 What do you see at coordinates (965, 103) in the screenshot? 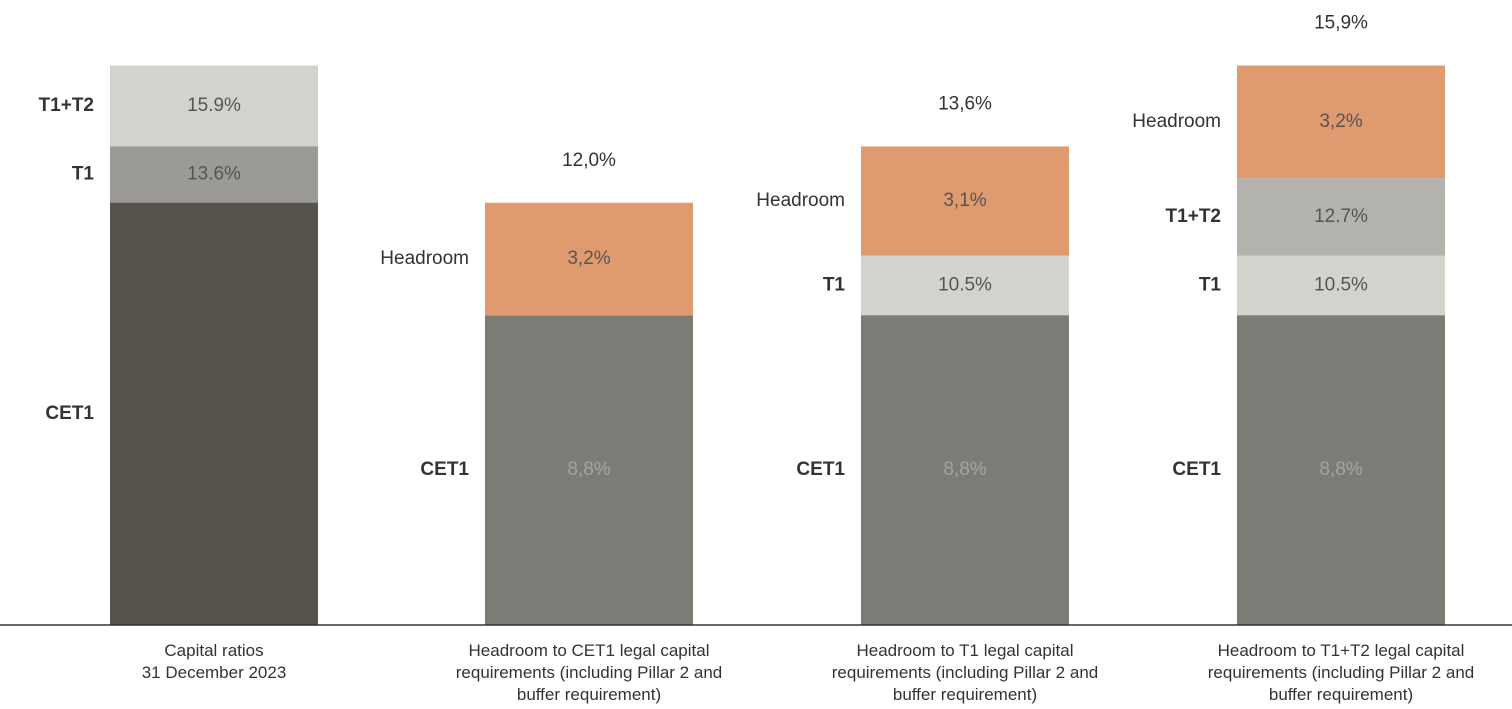
I see `total-label: 13,6%` at bounding box center [965, 103].